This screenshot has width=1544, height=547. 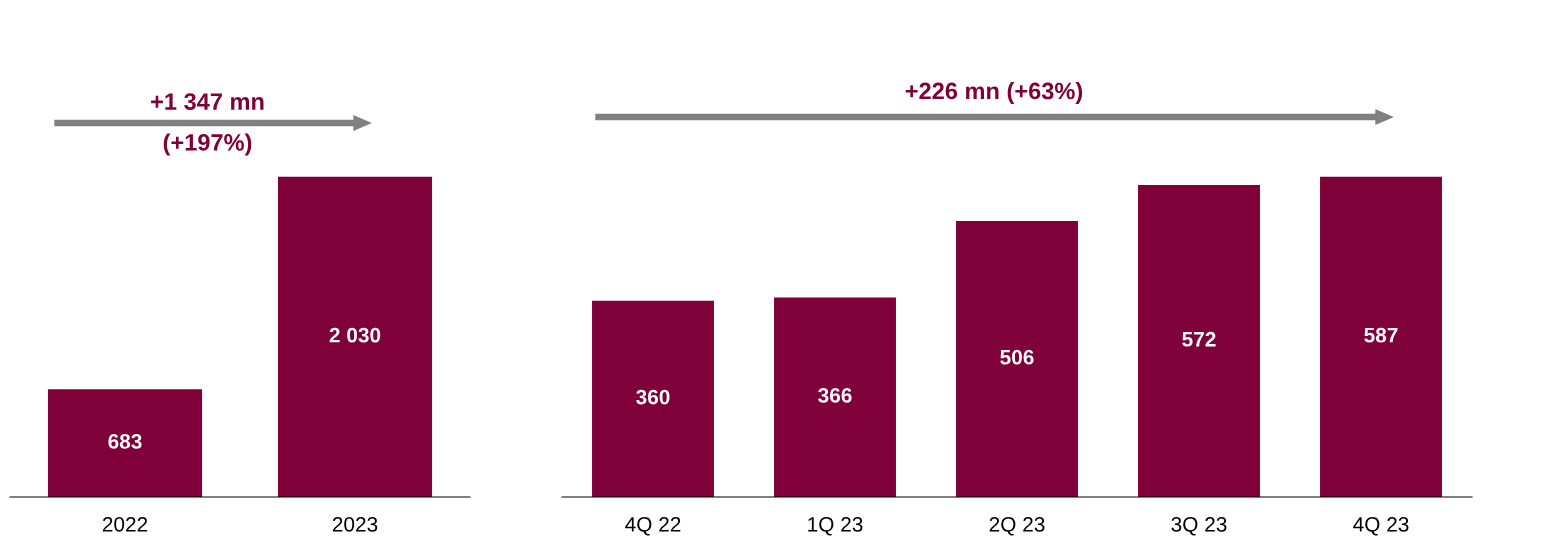 I want to click on data-label: 366, so click(x=835, y=395).